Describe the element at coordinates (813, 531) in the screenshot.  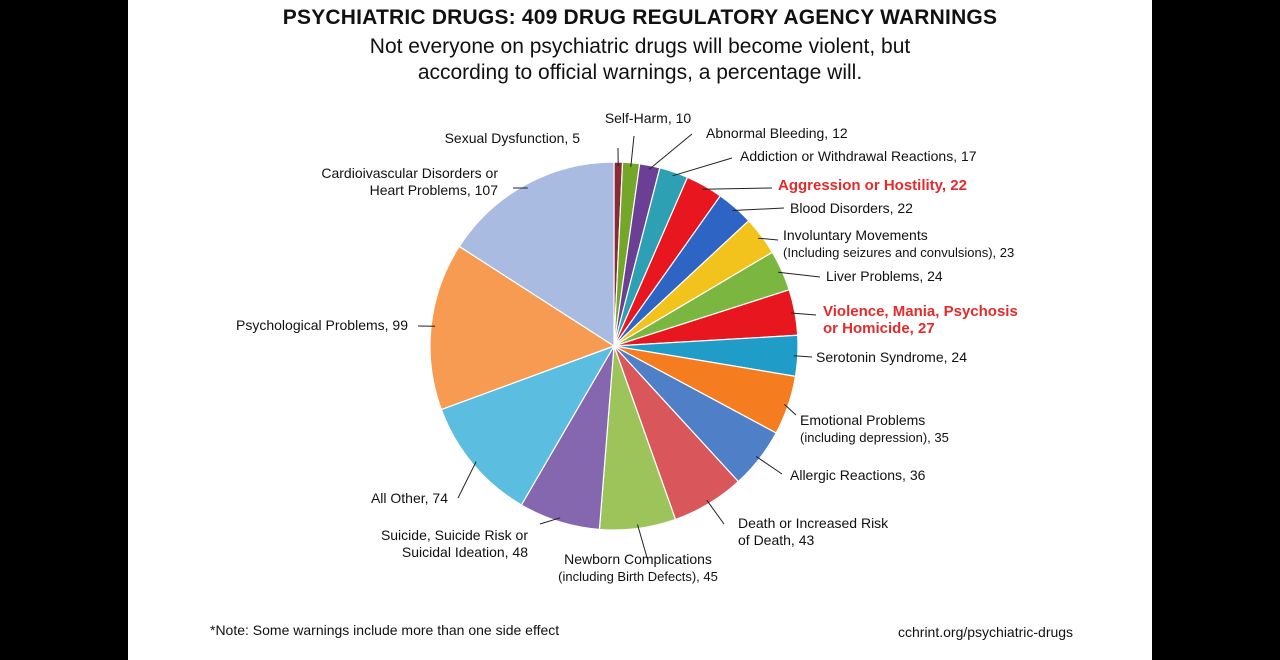
I see `slice-label: Death or Increased Risk of Death, 43` at that location.